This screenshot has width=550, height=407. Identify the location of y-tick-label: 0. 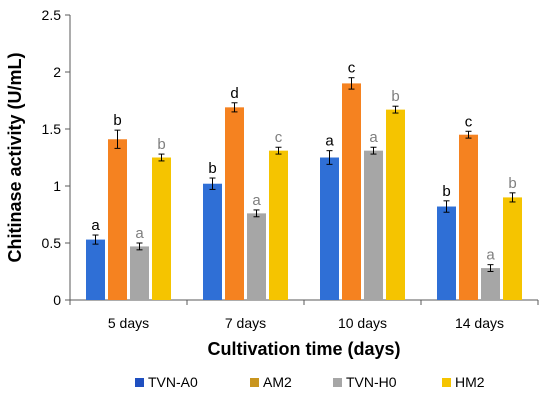
(57, 300).